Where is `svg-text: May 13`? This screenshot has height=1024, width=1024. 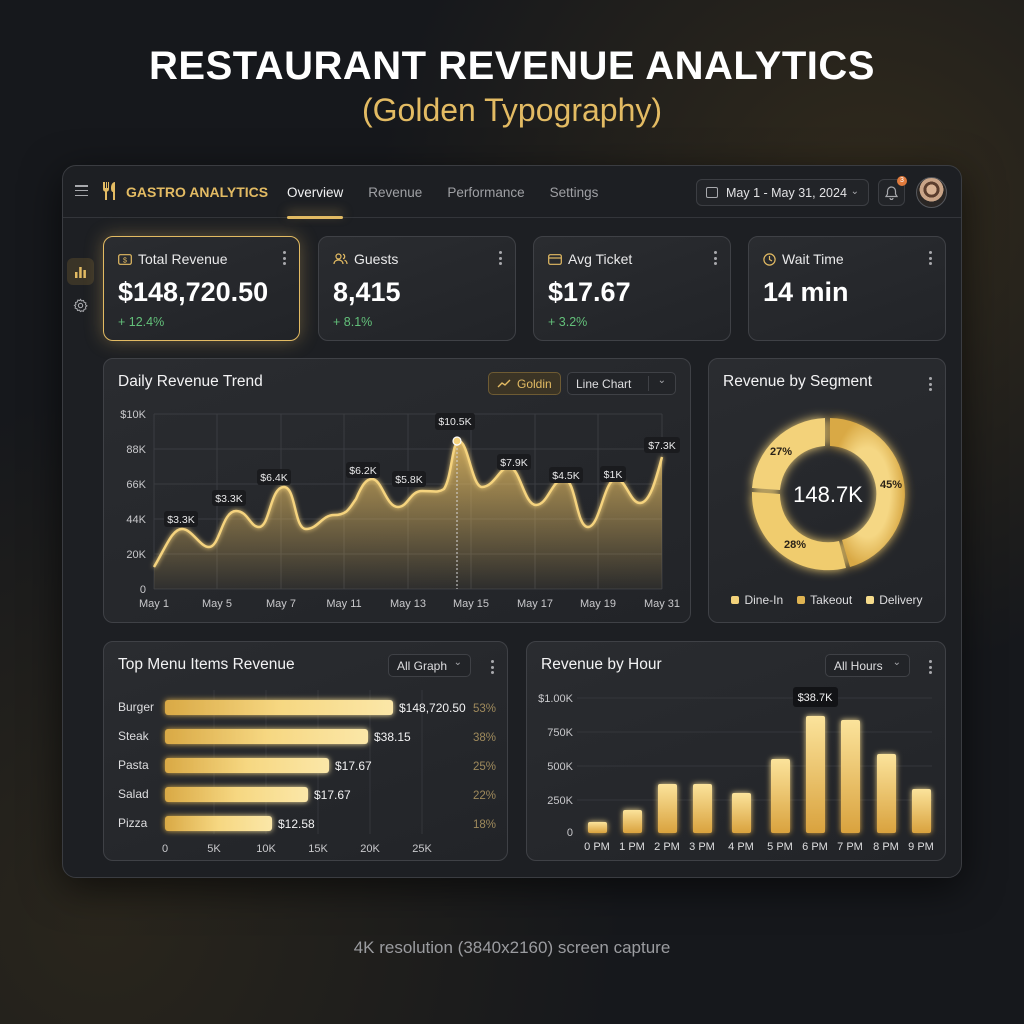 svg-text: May 13 is located at coordinates (408, 604).